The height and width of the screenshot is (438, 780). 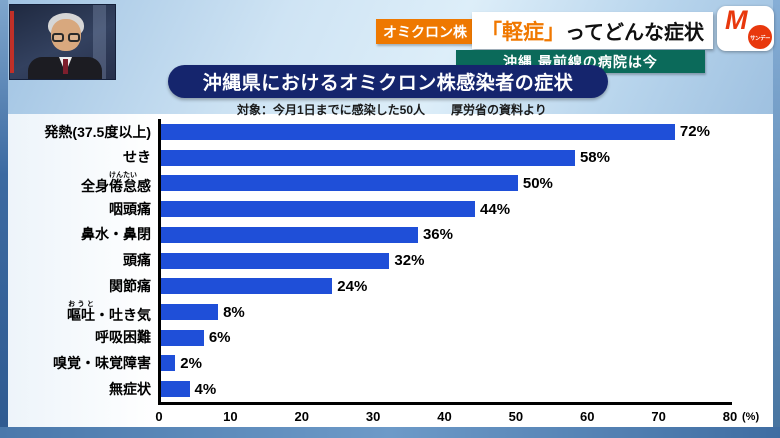 I want to click on chart-row: 嗅覚・味覚障害 2%, so click(x=370, y=364).